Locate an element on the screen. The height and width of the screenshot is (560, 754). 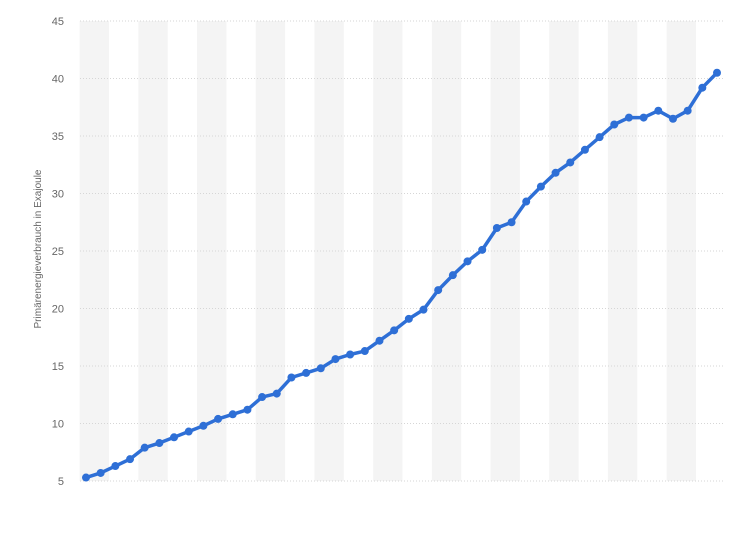
y-axis-ticks: 5 10 15 20 25 30 35 40 45 is located at coordinates (58, 252).